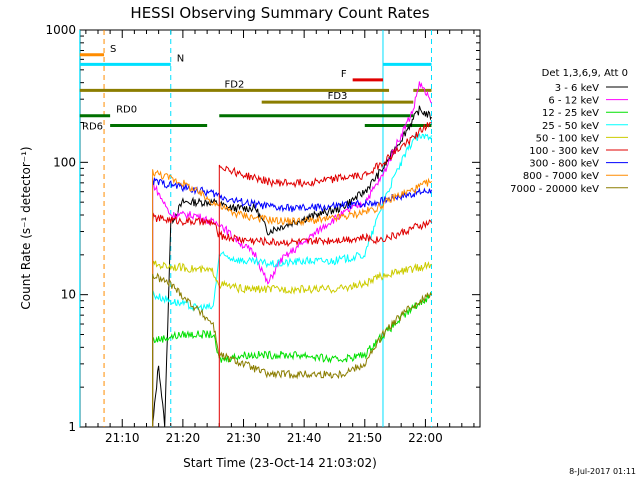 The height and width of the screenshot is (480, 640). What do you see at coordinates (602, 471) in the screenshot?
I see `footer-date: 8-Jul-2017 01:11` at bounding box center [602, 471].